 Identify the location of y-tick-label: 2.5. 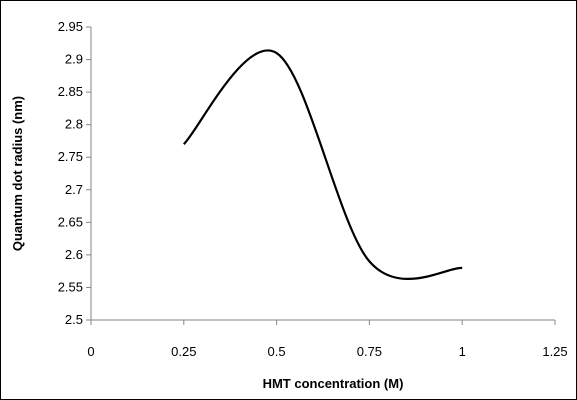
(74, 319).